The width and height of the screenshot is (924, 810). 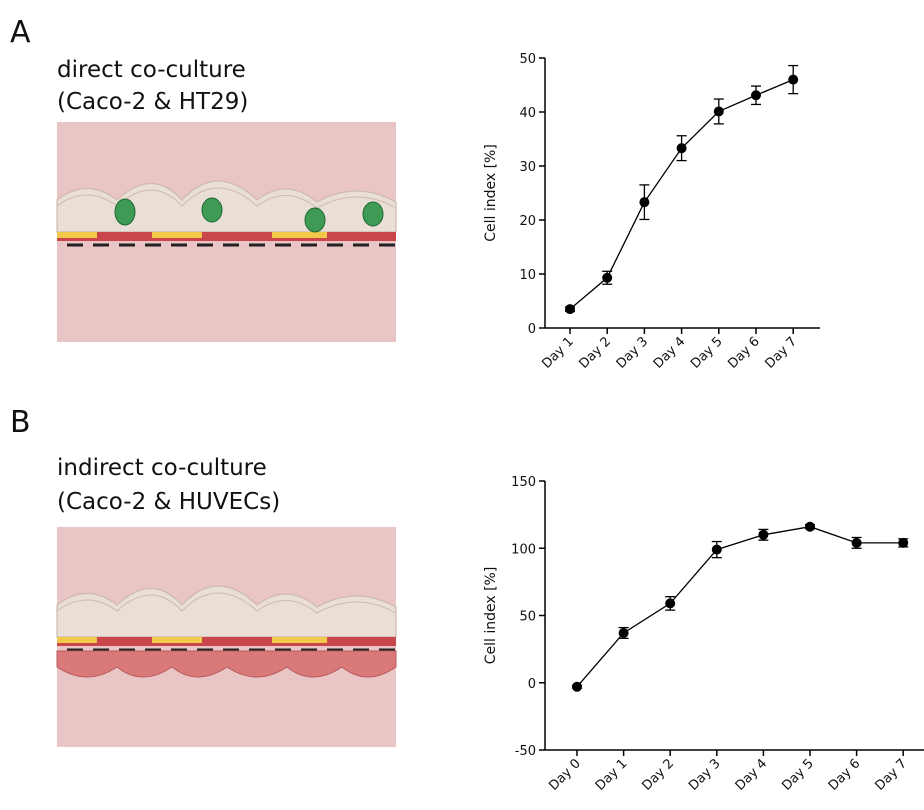 What do you see at coordinates (565, 775) in the screenshot?
I see `x-tick-label: Day 0` at bounding box center [565, 775].